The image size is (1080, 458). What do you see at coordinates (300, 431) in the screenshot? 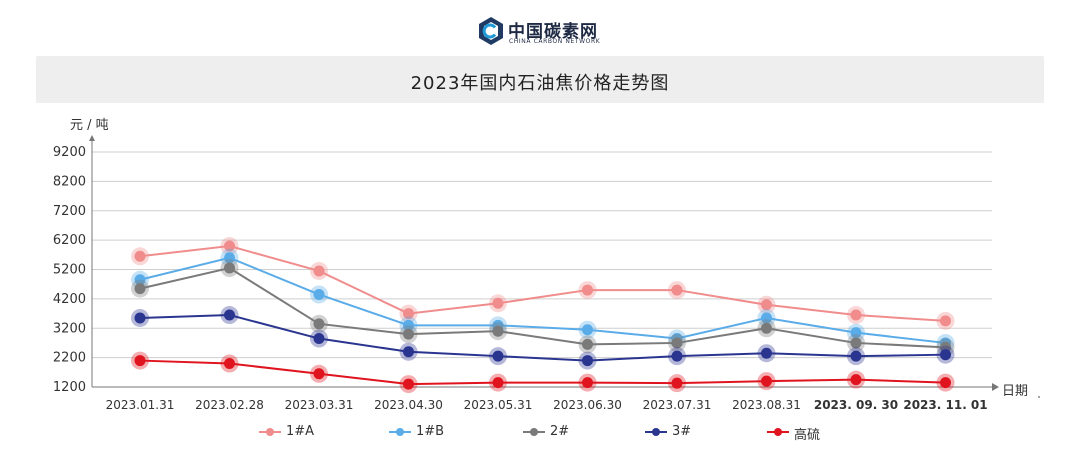
I see `legend-label: 1#A` at bounding box center [300, 431].